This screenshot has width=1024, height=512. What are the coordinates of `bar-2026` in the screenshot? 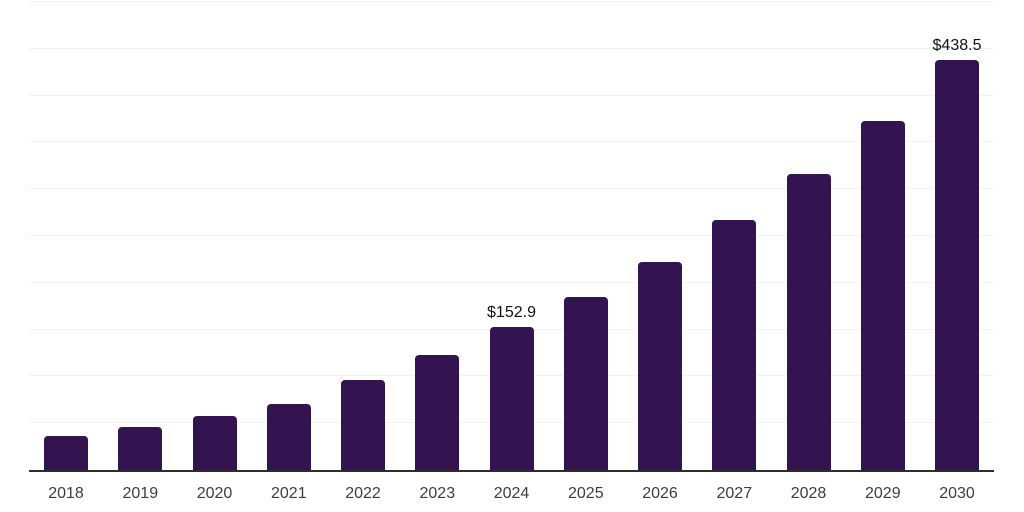 It's located at (660, 366).